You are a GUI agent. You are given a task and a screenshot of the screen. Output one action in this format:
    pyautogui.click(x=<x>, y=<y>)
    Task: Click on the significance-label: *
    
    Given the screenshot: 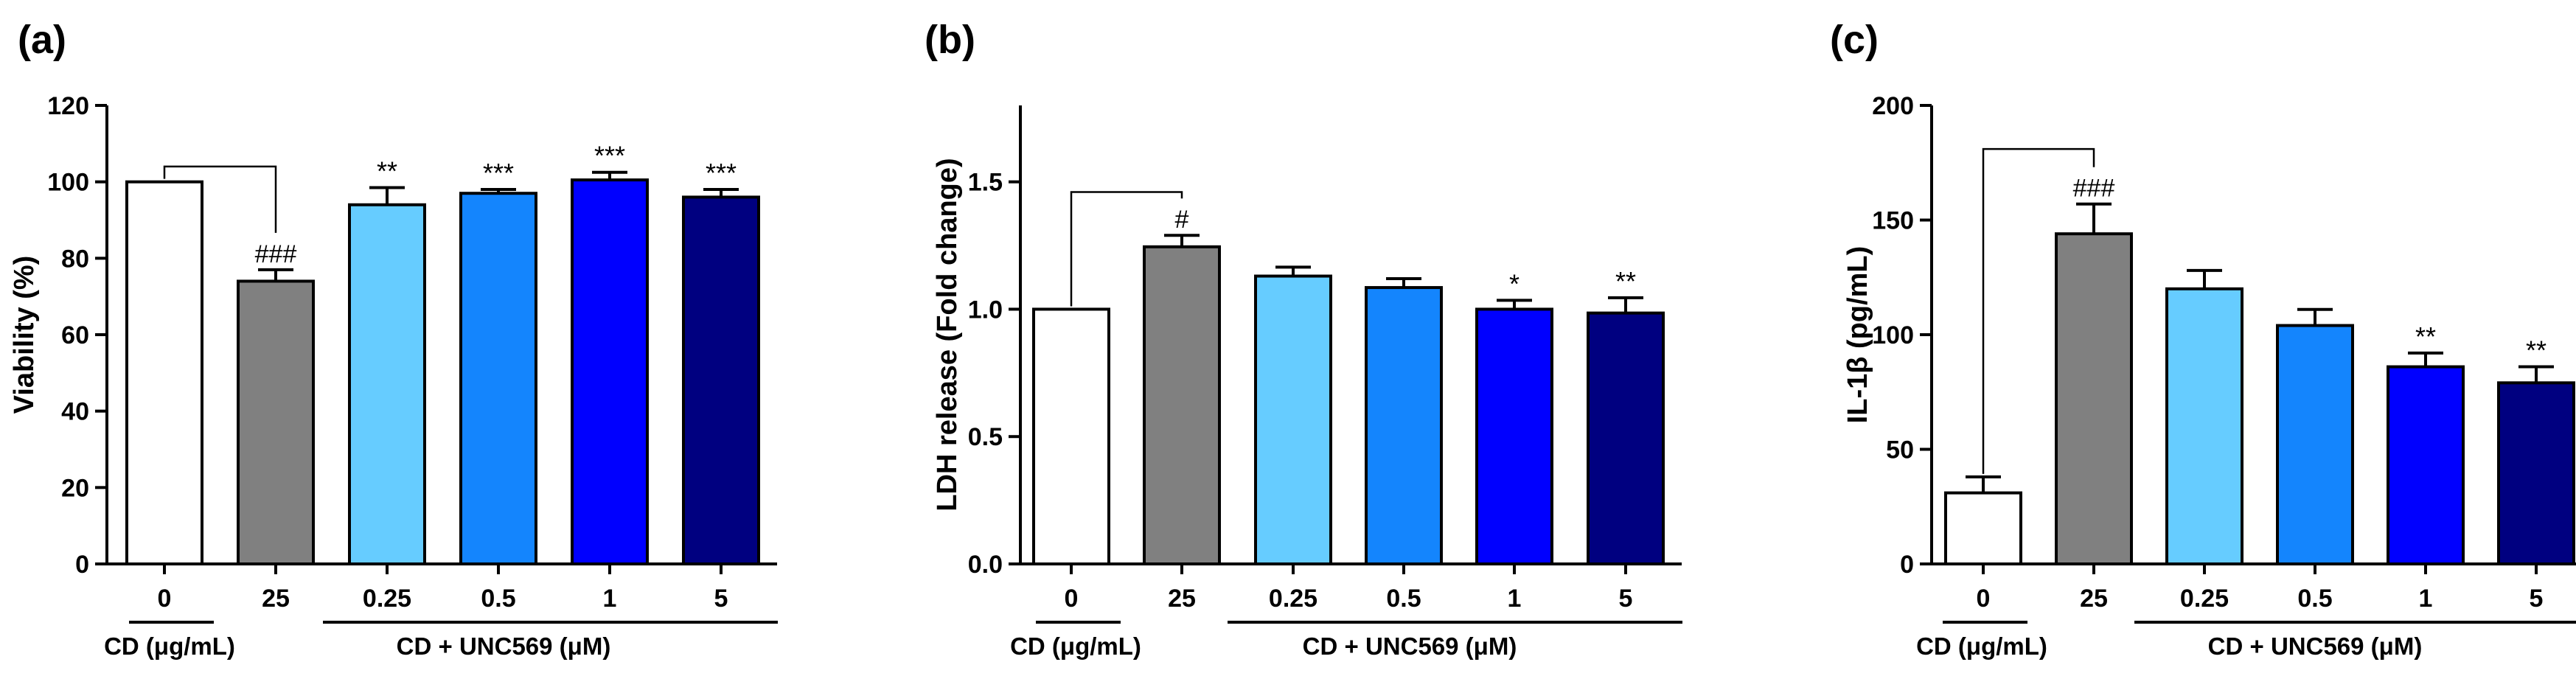 What is the action you would take?
    pyautogui.click(x=1515, y=284)
    